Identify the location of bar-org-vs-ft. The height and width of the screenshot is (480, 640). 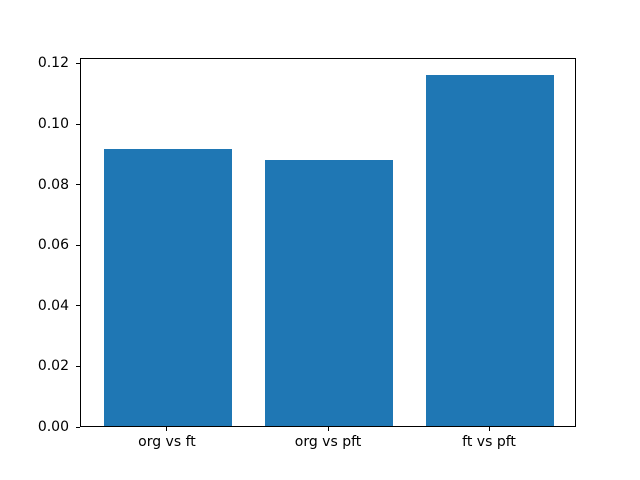
(168, 287).